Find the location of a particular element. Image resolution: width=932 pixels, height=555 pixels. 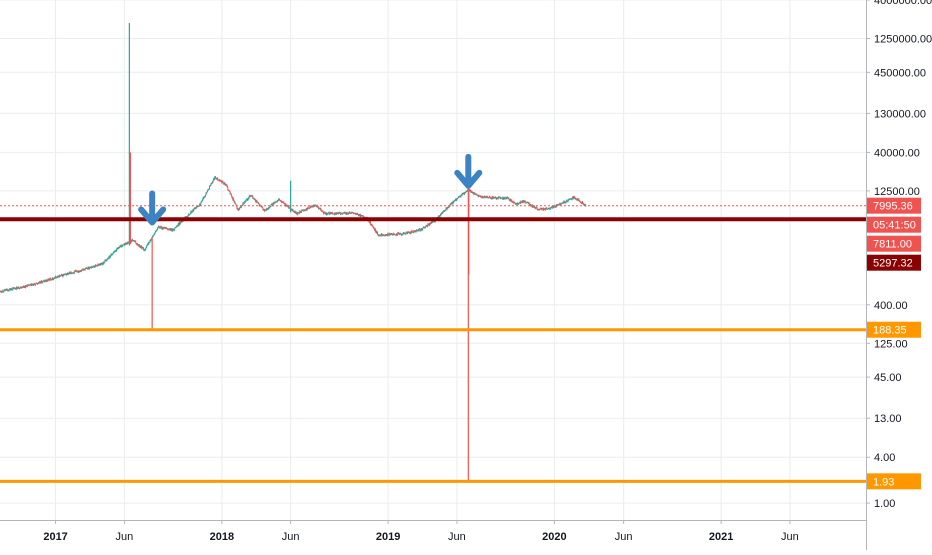

current-price-label-text: 7995.36 is located at coordinates (893, 207).